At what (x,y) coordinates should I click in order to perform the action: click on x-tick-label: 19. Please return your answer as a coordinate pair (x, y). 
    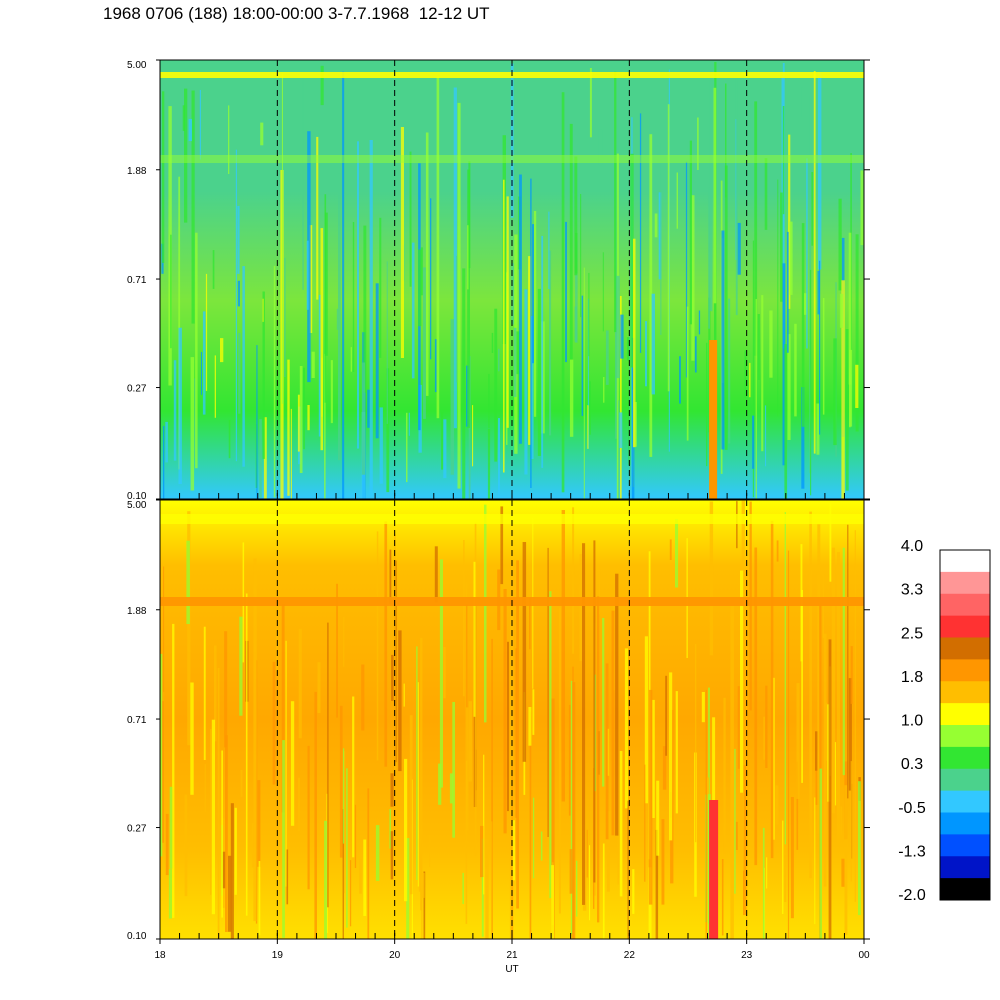
    Looking at the image, I should click on (278, 955).